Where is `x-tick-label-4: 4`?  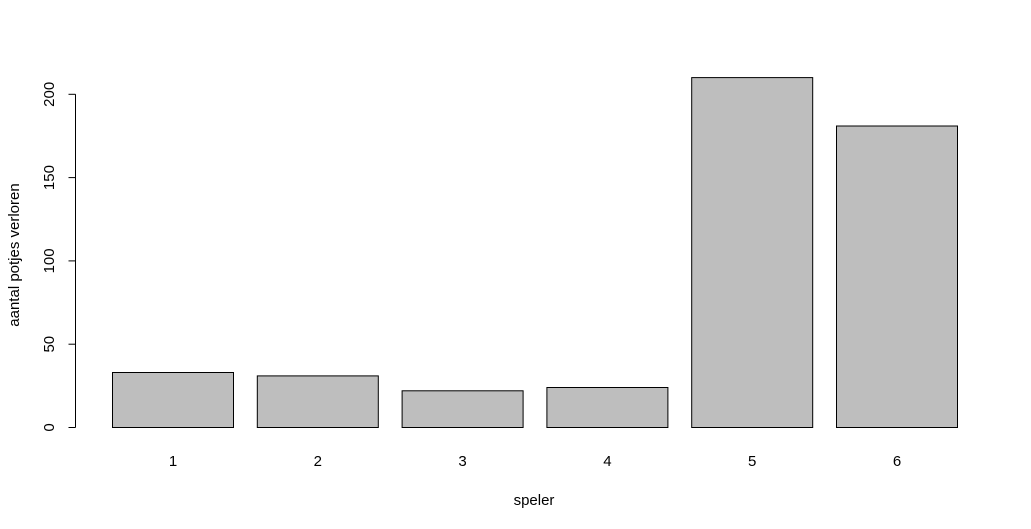 x-tick-label-4: 4 is located at coordinates (607, 461).